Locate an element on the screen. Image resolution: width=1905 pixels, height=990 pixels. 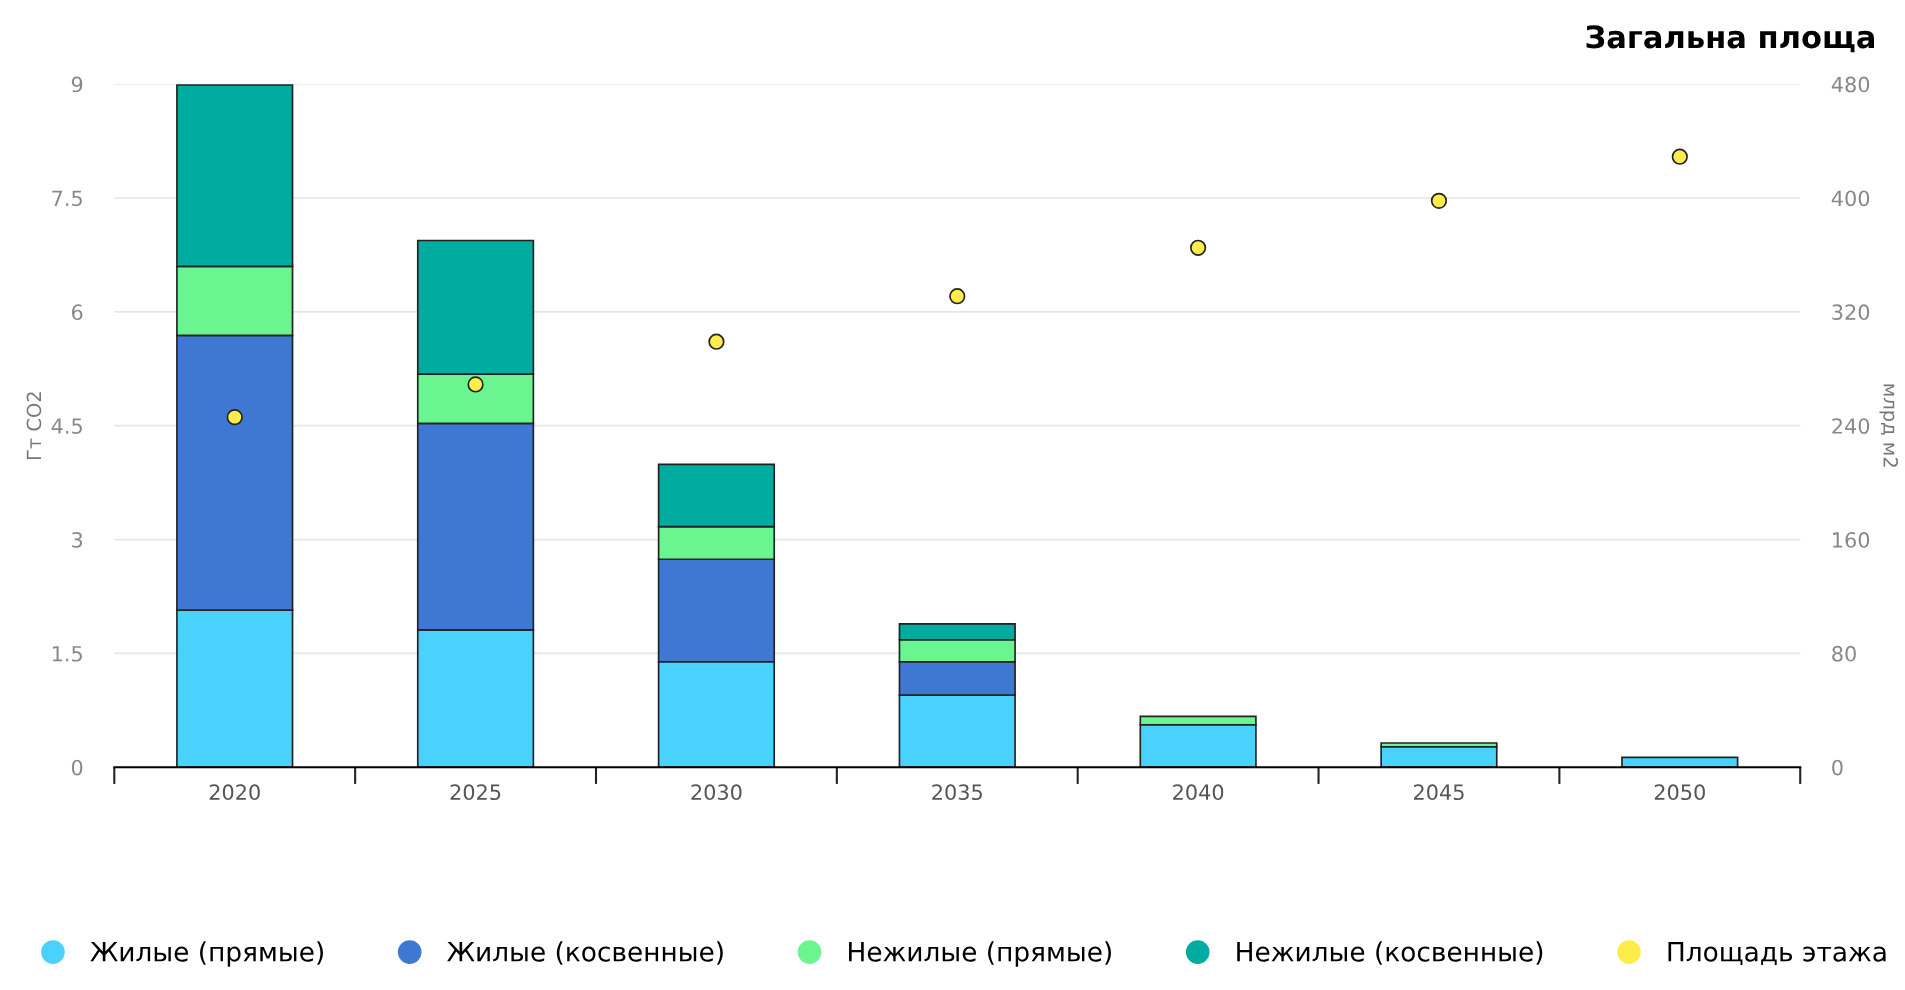
y-tick-label: 9 is located at coordinates (77, 84).